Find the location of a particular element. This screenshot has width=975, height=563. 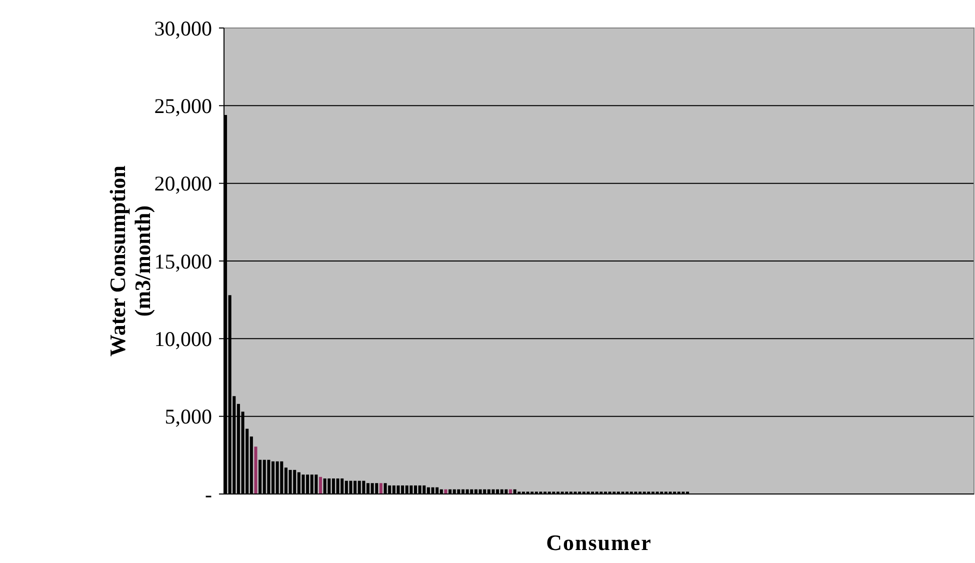

y-tick-label: 20,000 is located at coordinates (183, 184).